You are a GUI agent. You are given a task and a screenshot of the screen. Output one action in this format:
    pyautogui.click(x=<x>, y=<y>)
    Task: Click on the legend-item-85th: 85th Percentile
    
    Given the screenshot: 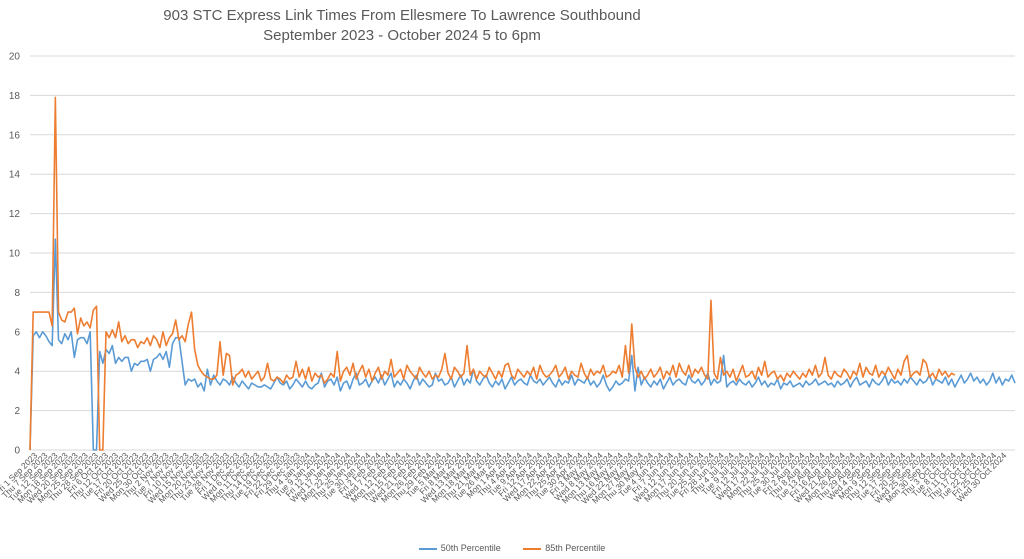 What is the action you would take?
    pyautogui.click(x=564, y=548)
    